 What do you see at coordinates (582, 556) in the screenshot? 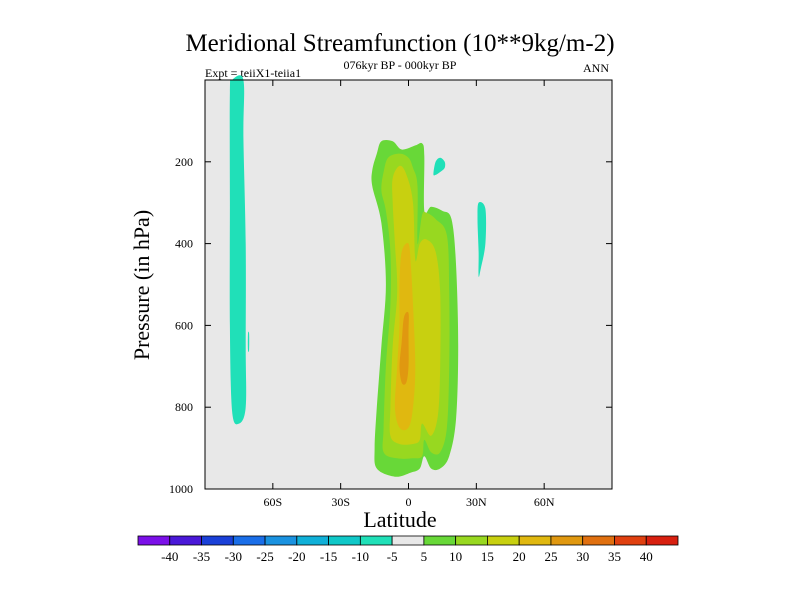
I see `colorbar-label: 30` at bounding box center [582, 556].